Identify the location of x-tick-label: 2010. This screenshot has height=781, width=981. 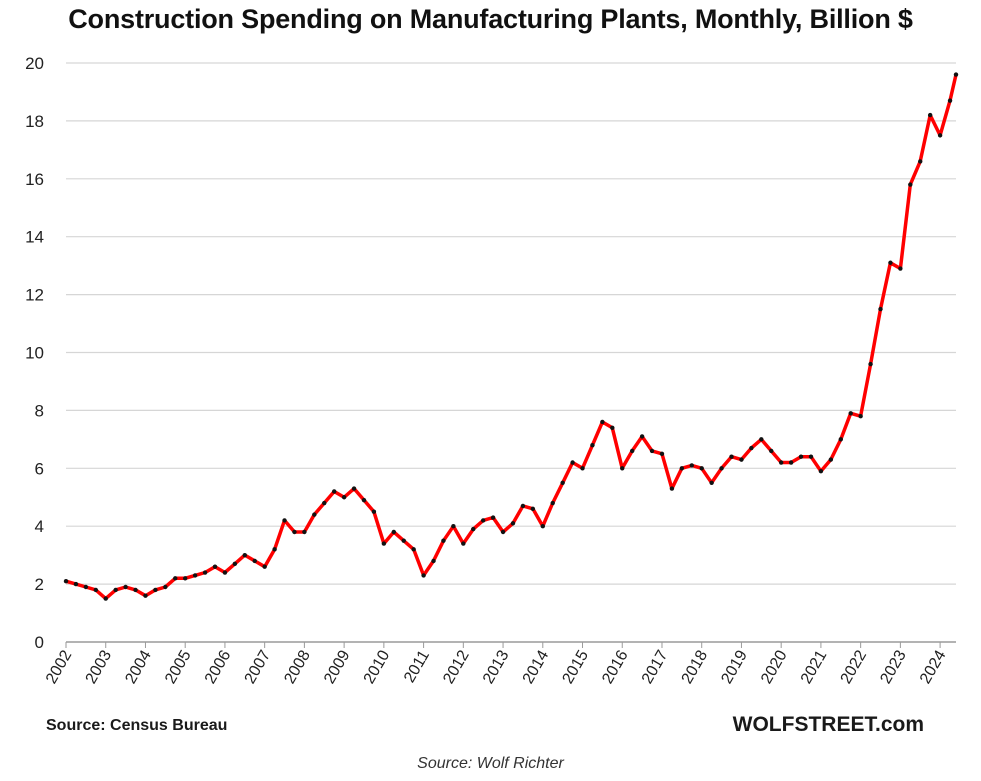
(377, 666).